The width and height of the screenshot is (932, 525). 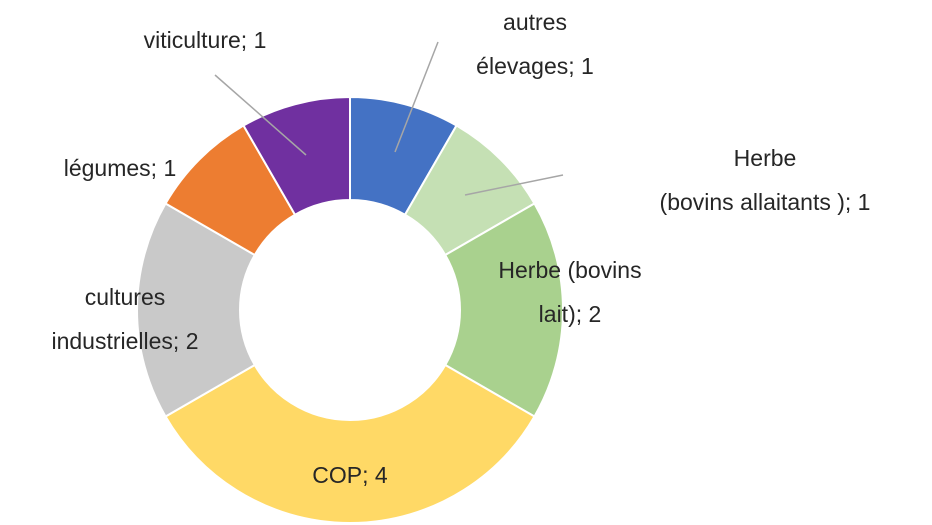 What do you see at coordinates (125, 319) in the screenshot?
I see `data-label: cultures industrielles; 2` at bounding box center [125, 319].